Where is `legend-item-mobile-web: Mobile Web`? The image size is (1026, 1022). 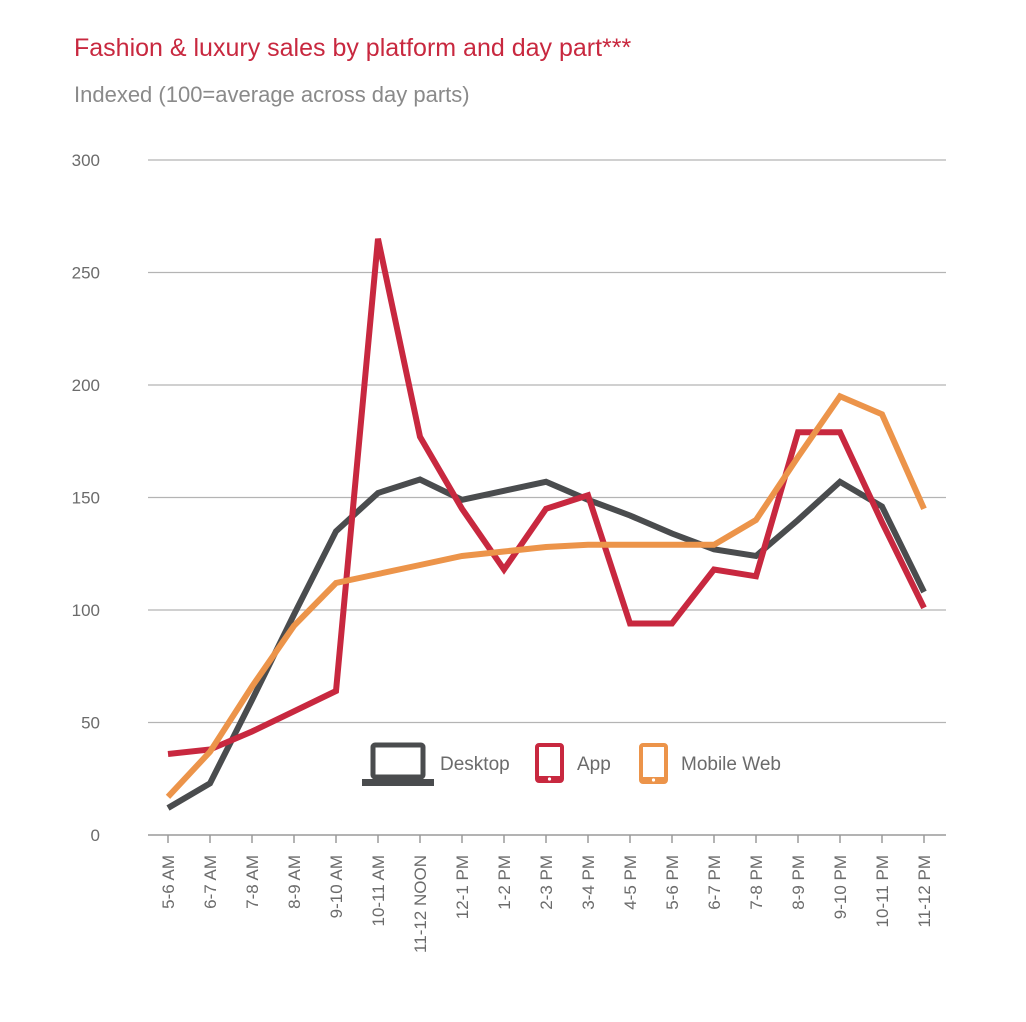
legend-item-mobile-web: Mobile Web is located at coordinates (710, 763).